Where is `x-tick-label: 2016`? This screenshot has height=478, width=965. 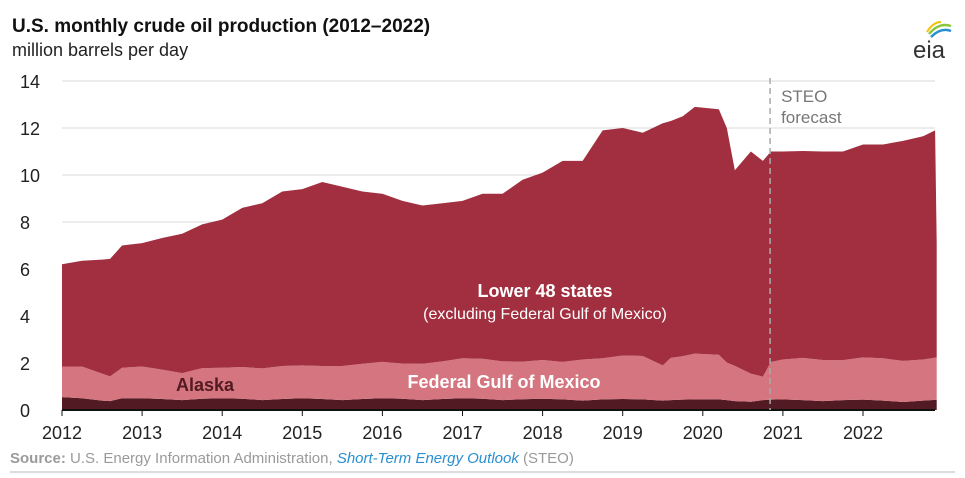
x-tick-label: 2016 is located at coordinates (382, 433).